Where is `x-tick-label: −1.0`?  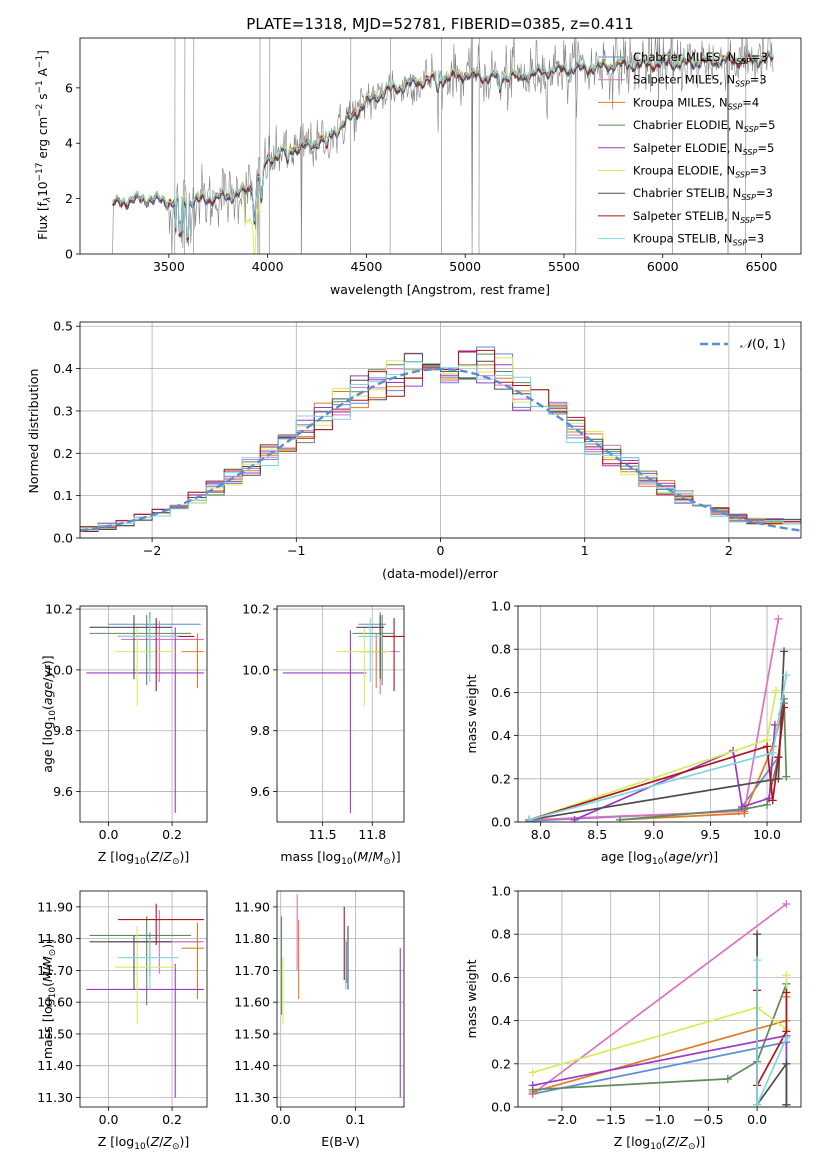
x-tick-label: −1.0 is located at coordinates (659, 1119).